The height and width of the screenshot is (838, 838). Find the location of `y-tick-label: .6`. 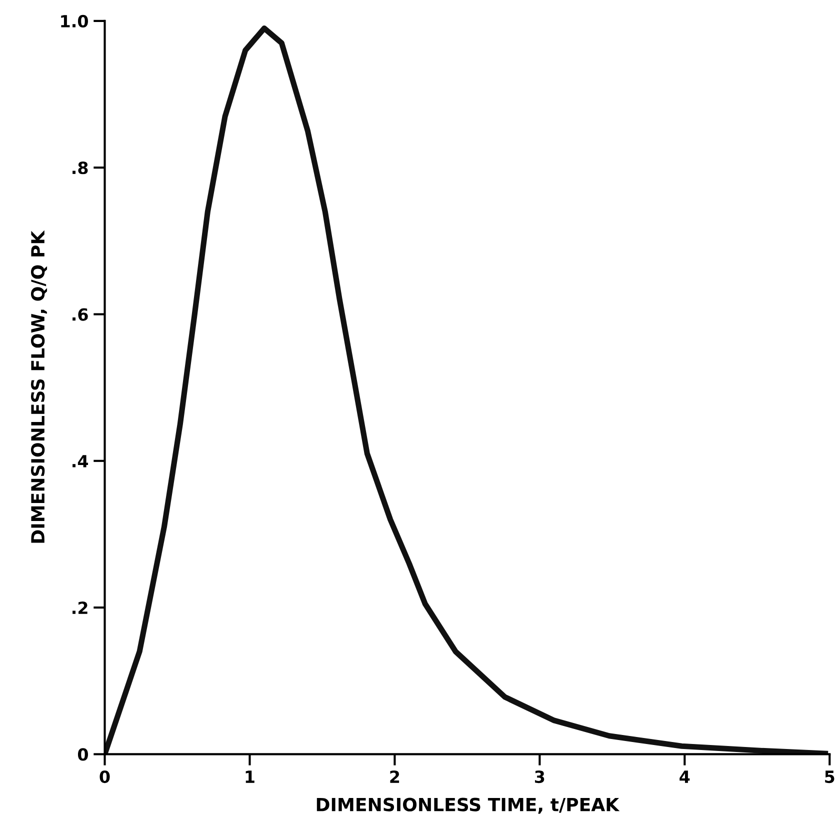

y-tick-label: .6 is located at coordinates (80, 314).